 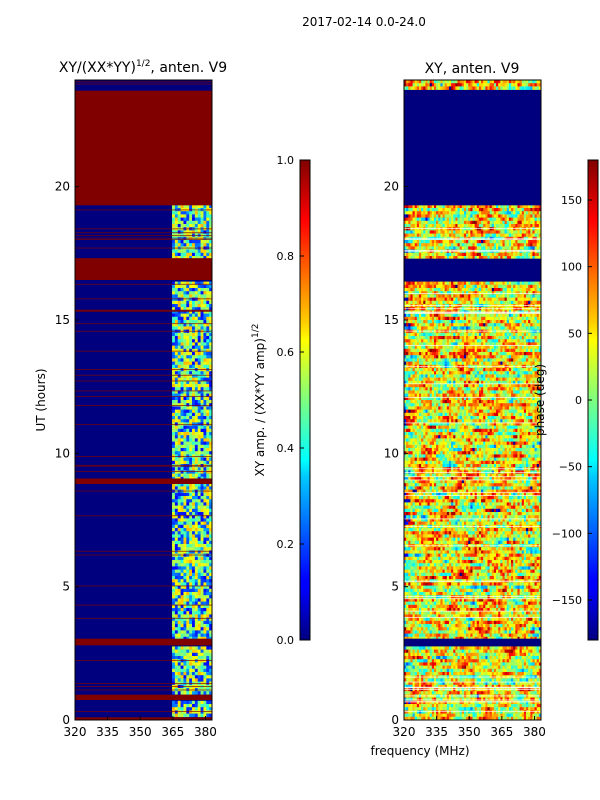 I want to click on x-axis-label: frequency (MHz), so click(x=419, y=751).